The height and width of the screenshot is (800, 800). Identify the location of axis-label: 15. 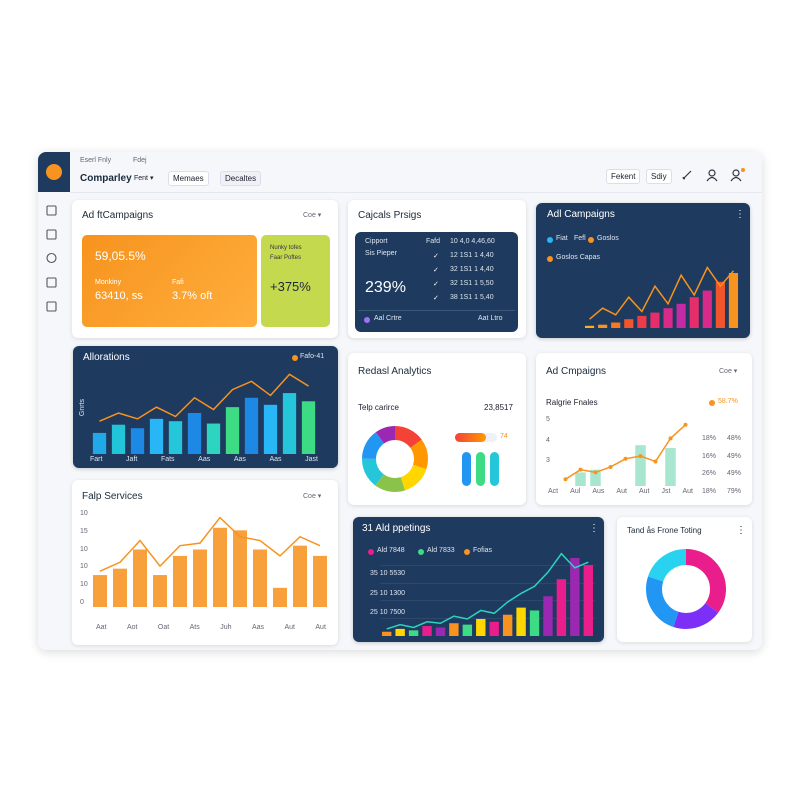
(84, 531).